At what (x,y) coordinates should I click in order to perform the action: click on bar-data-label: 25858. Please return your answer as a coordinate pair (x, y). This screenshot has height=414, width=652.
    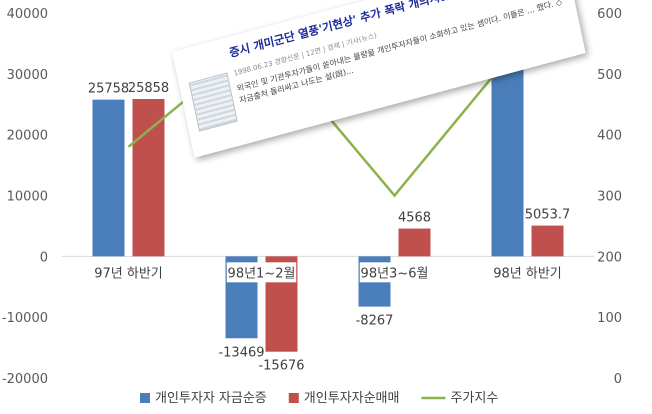
    Looking at the image, I should click on (148, 88).